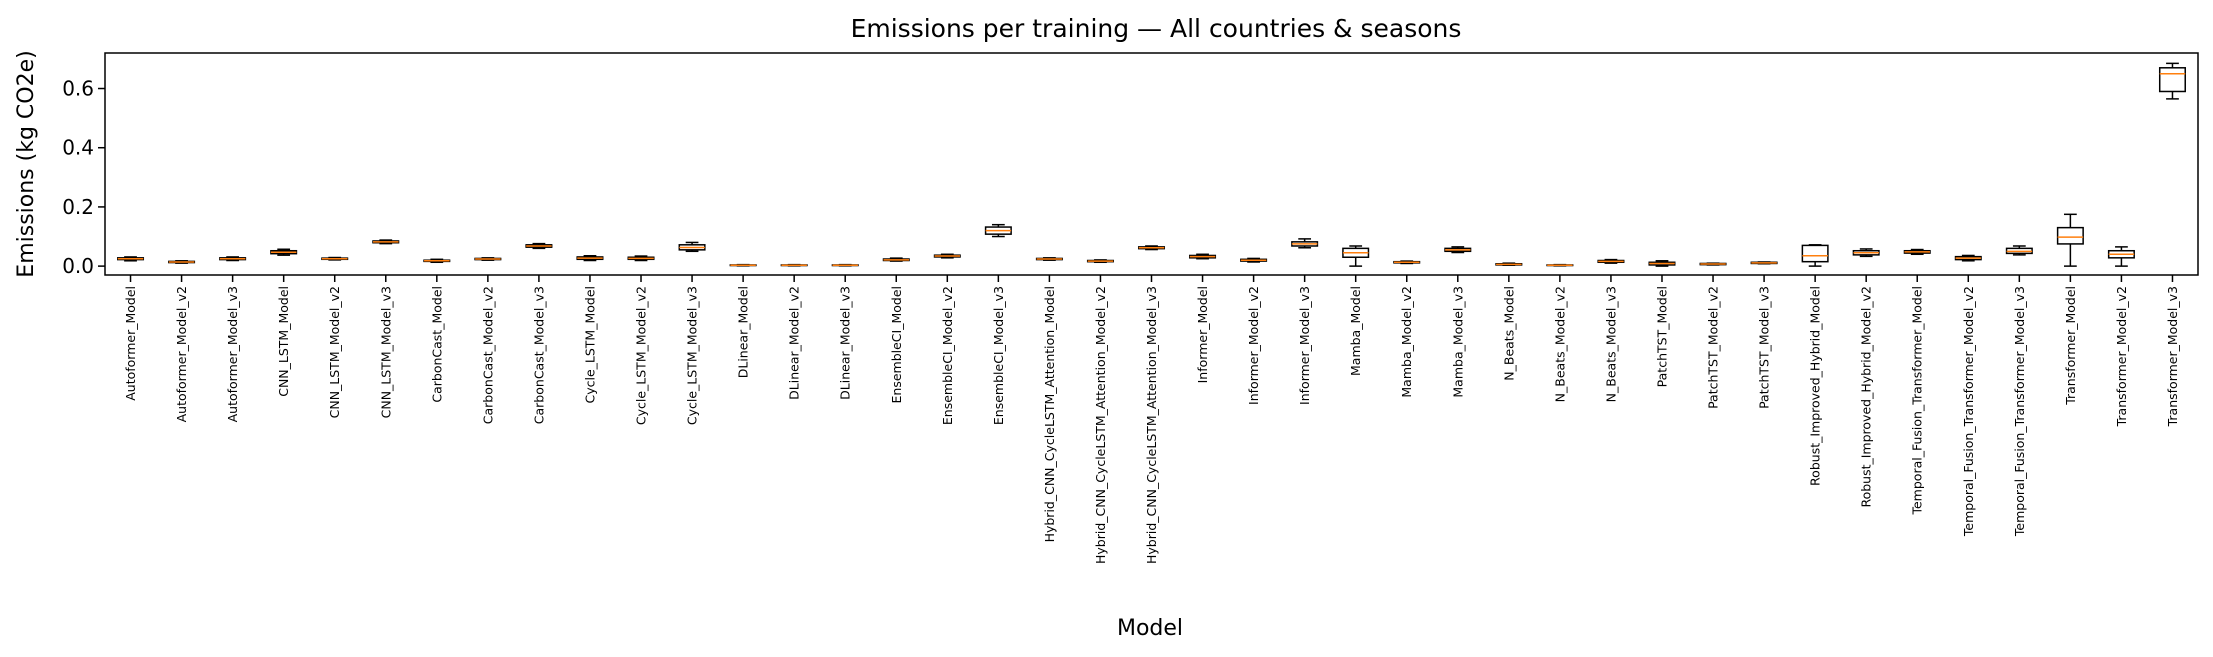  I want to click on box-Robust_Improved_Hybrid_Model_v2, so click(1866, 253).